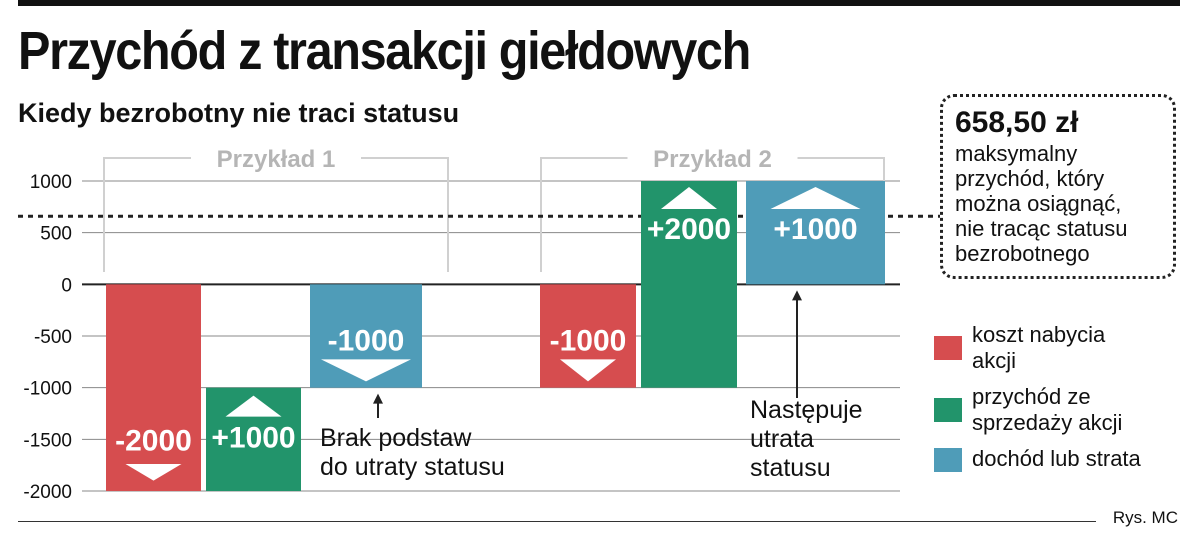 This screenshot has height=540, width=1200. Describe the element at coordinates (153, 387) in the screenshot. I see `bar-cost` at that location.